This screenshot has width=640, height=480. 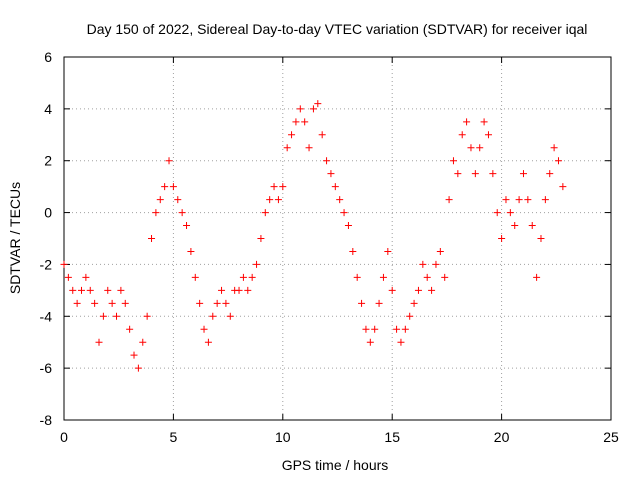 What do you see at coordinates (15, 238) in the screenshot?
I see `y-axis-label: SDTVAR / TECUs` at bounding box center [15, 238].